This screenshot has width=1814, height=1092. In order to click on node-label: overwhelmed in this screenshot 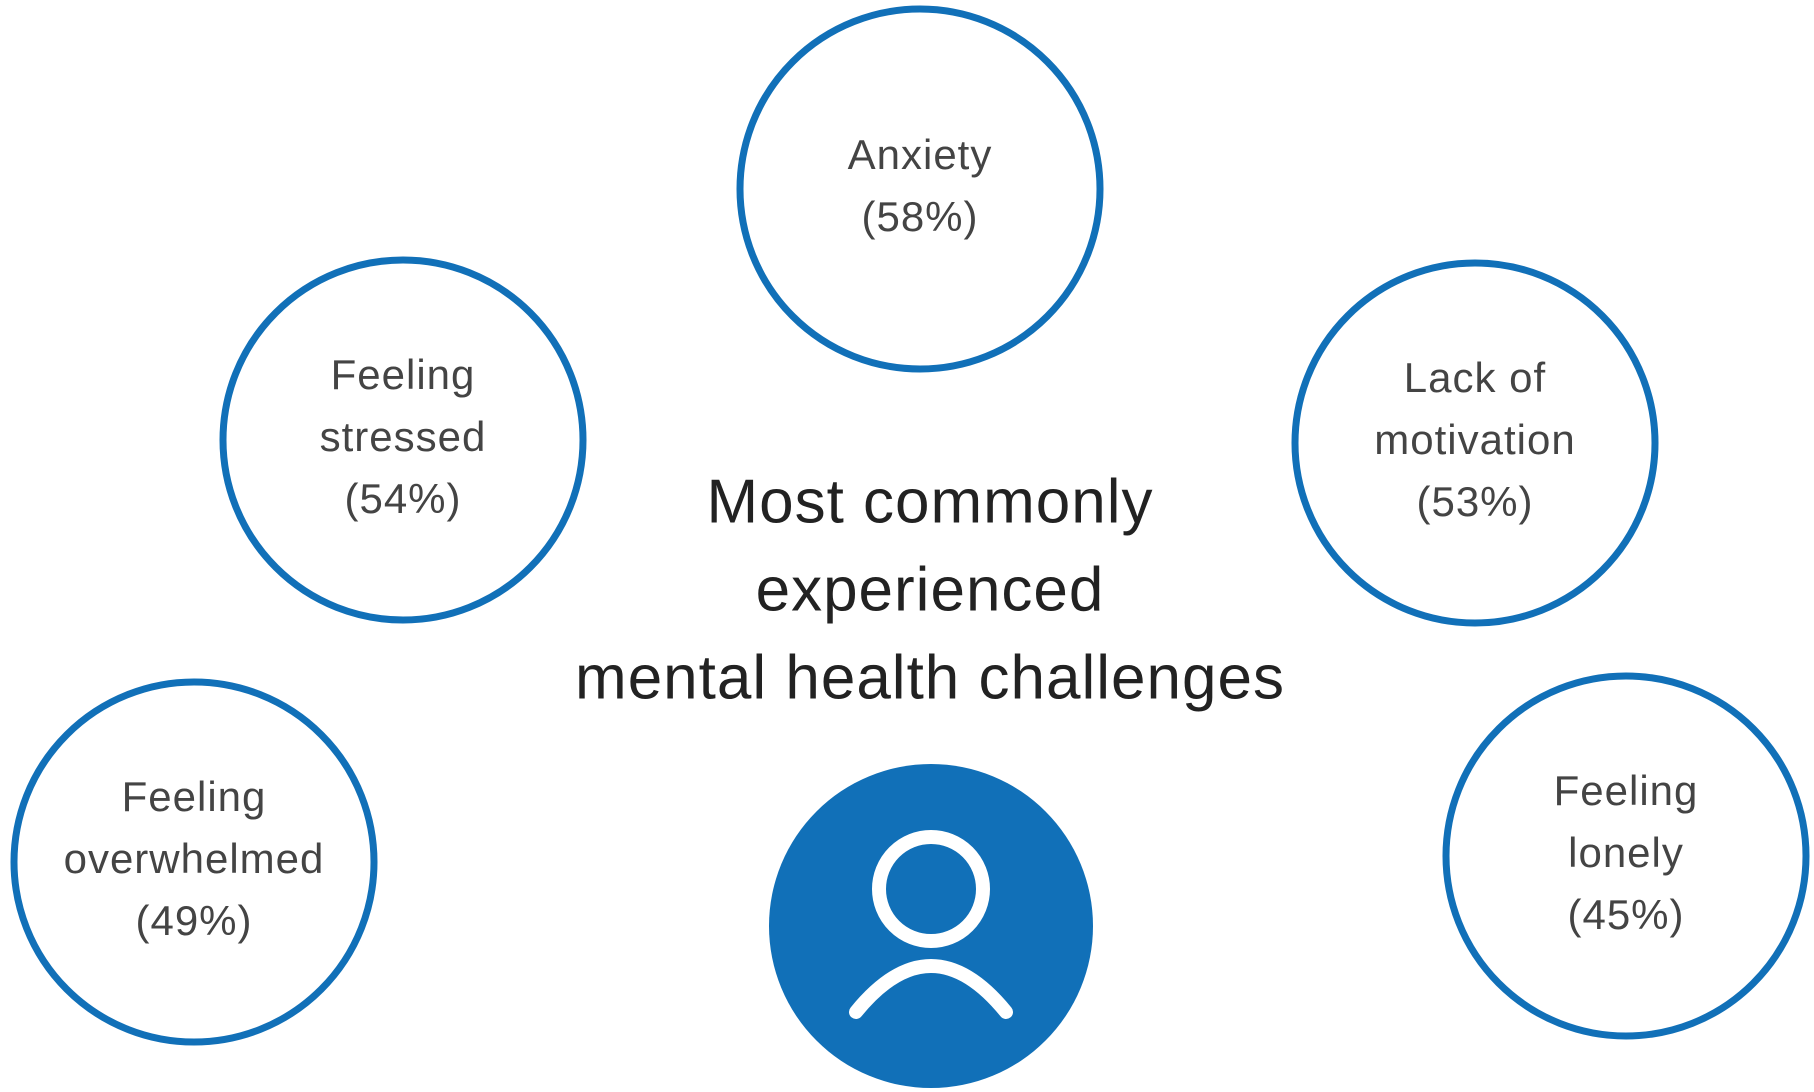, I will do `click(194, 858)`.